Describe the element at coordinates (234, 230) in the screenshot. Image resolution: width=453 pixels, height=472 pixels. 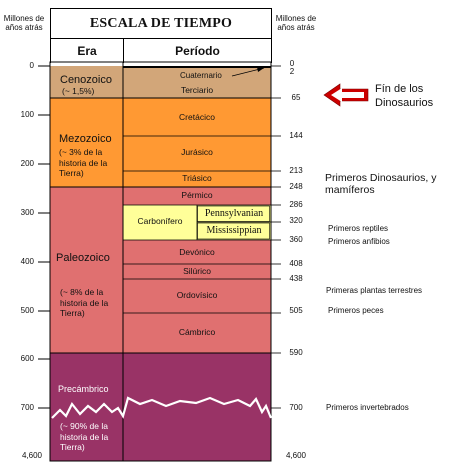
I see `period-mississippian: Mississippian` at that location.